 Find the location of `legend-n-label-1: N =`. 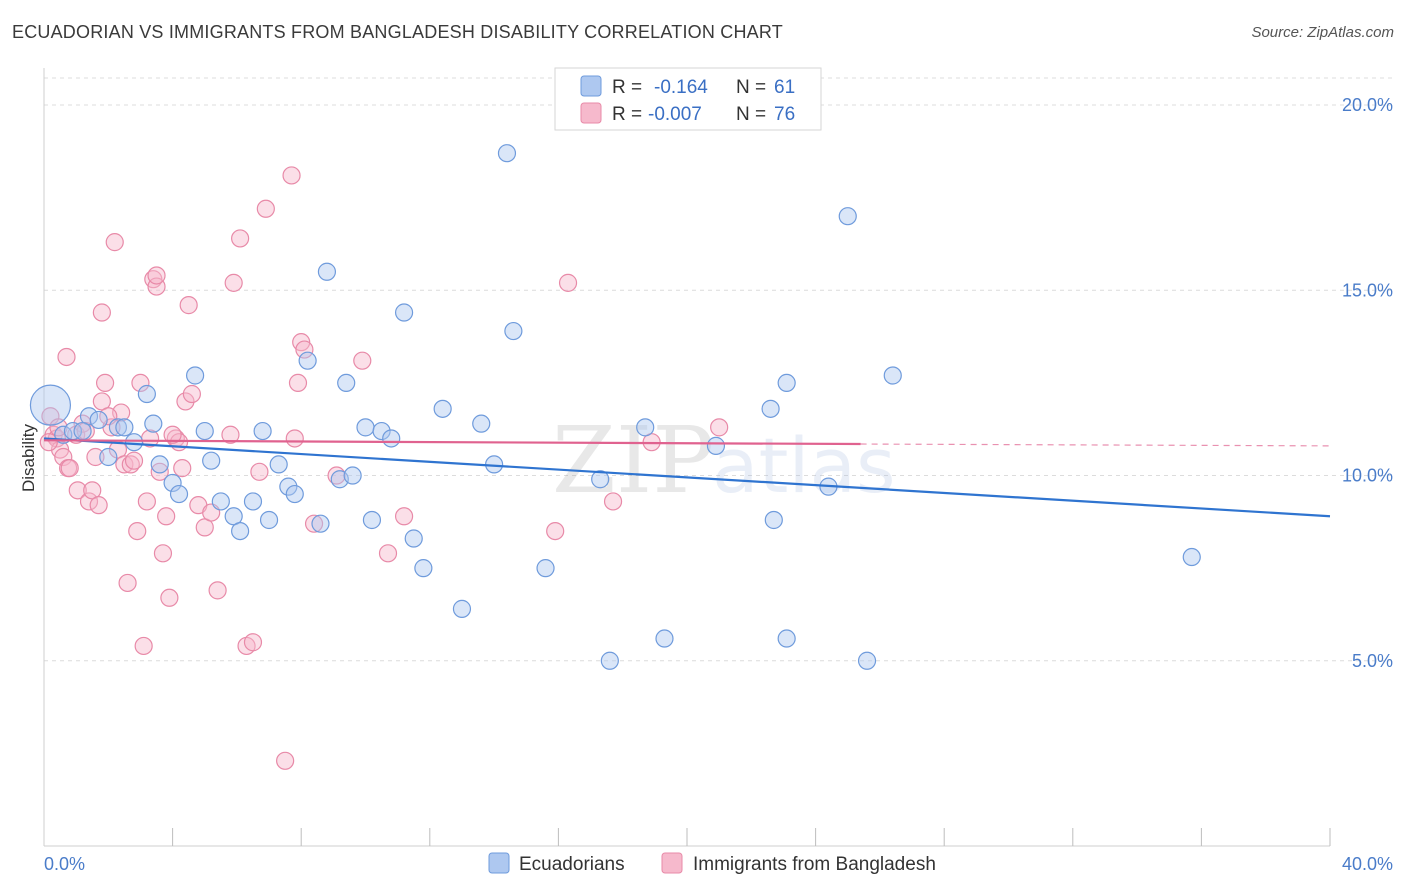

legend-n-label-1: N = is located at coordinates (751, 87).